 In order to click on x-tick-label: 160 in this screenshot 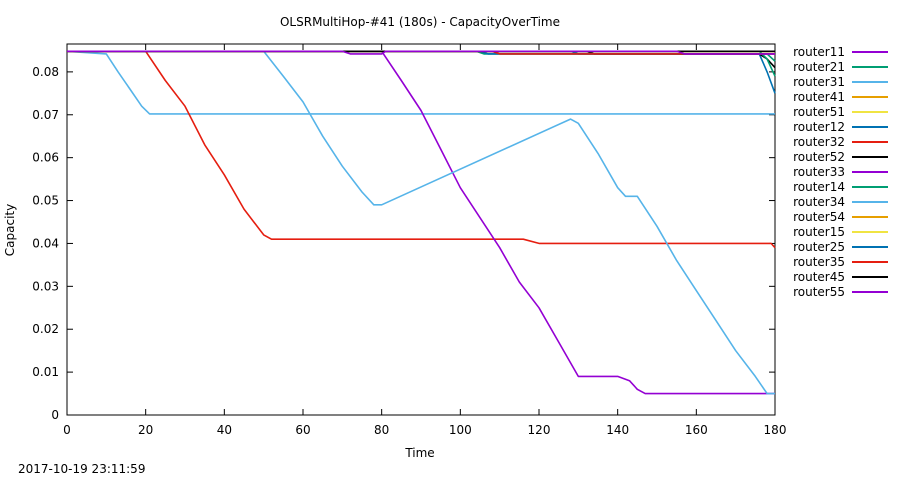, I will do `click(696, 430)`.